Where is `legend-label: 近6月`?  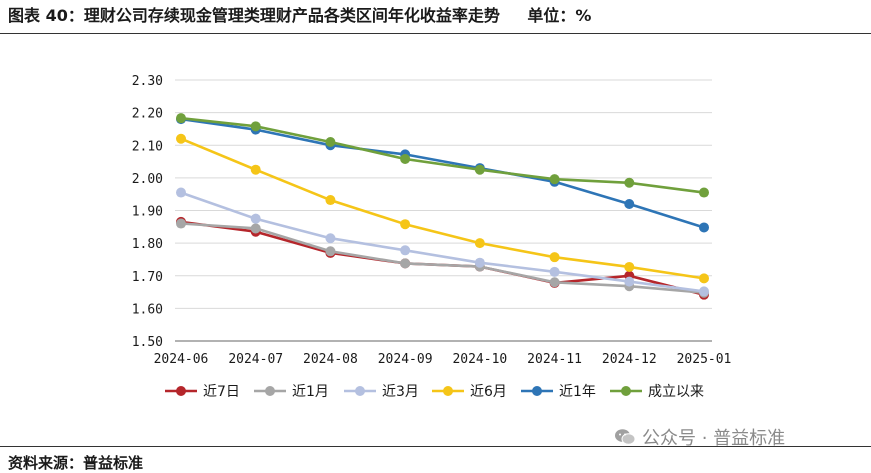
legend-label: 近6月 is located at coordinates (488, 392).